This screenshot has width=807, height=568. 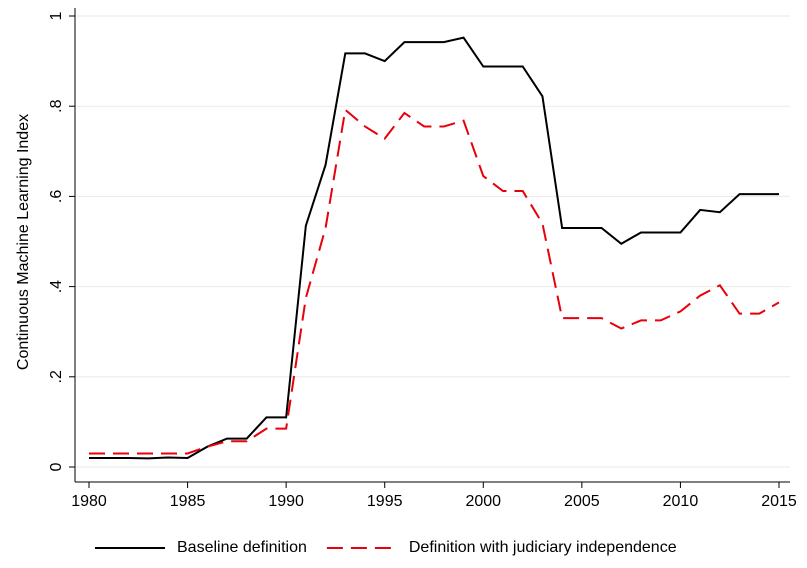 What do you see at coordinates (56, 466) in the screenshot?
I see `y-tick-label: 0` at bounding box center [56, 466].